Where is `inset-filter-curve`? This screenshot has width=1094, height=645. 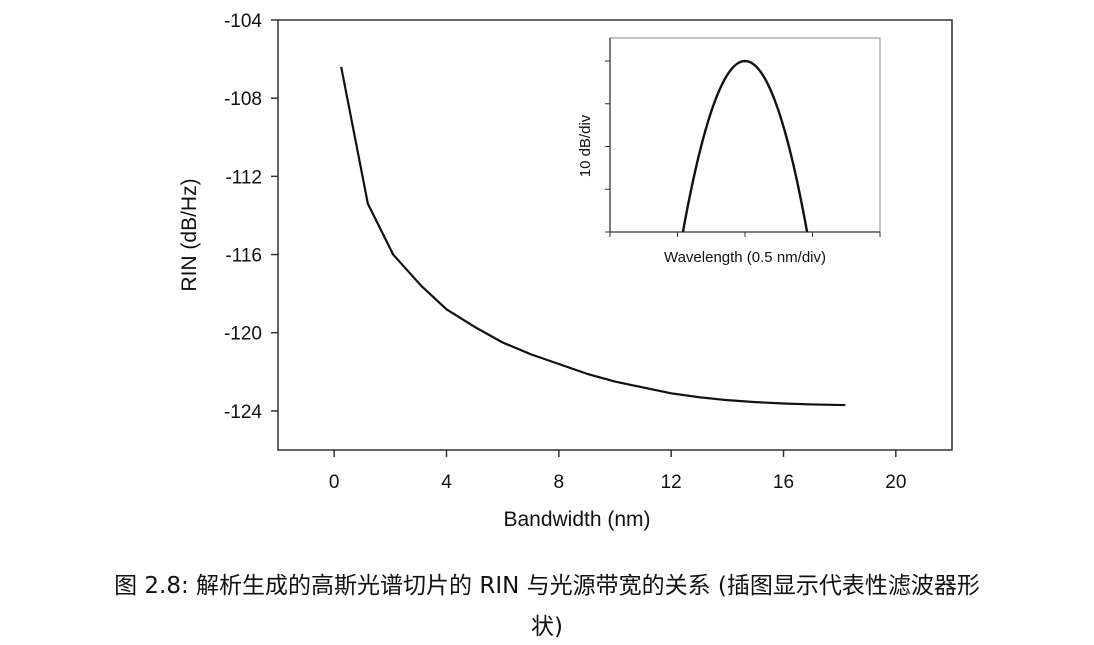 inset-filter-curve is located at coordinates (745, 146).